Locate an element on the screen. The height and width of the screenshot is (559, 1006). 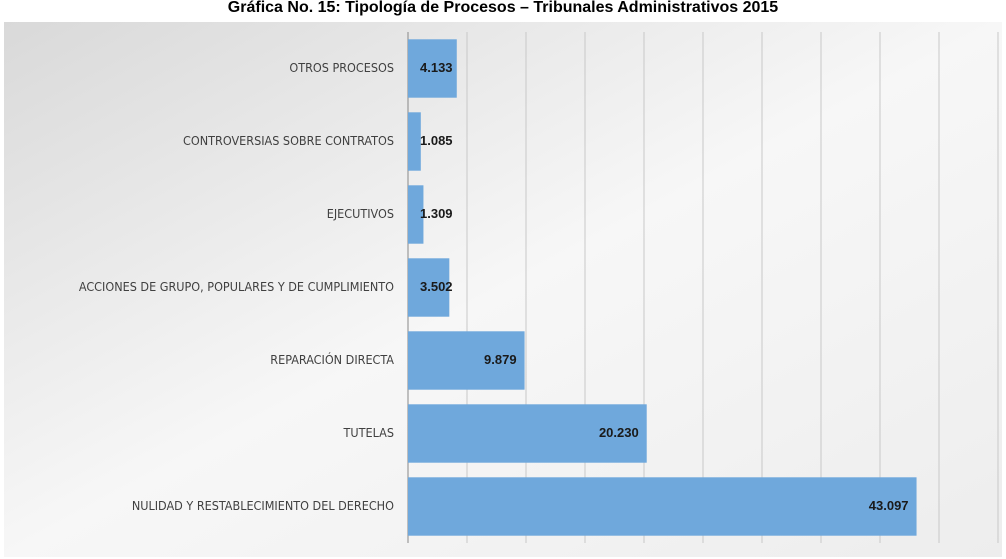
y-tick-label: NULIDAD Y RESTABLECIMIENTO DEL DERECHO is located at coordinates (263, 505).